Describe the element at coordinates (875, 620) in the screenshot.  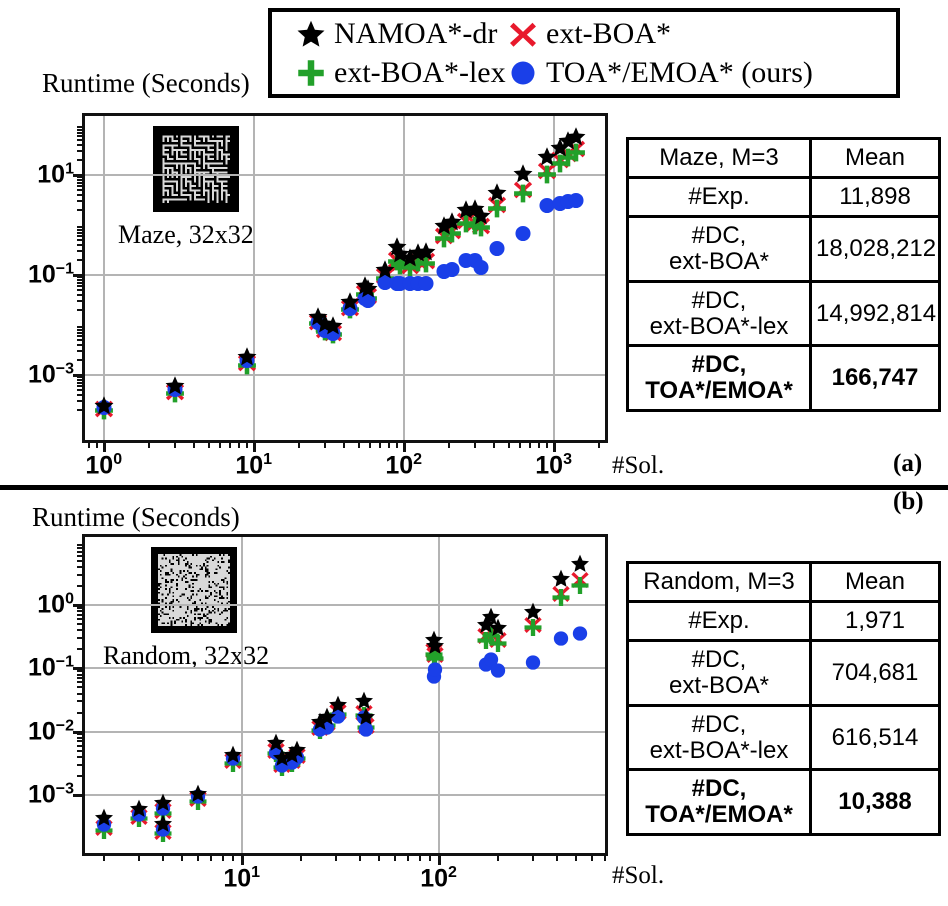
I see `table-row-value: 1,971` at that location.